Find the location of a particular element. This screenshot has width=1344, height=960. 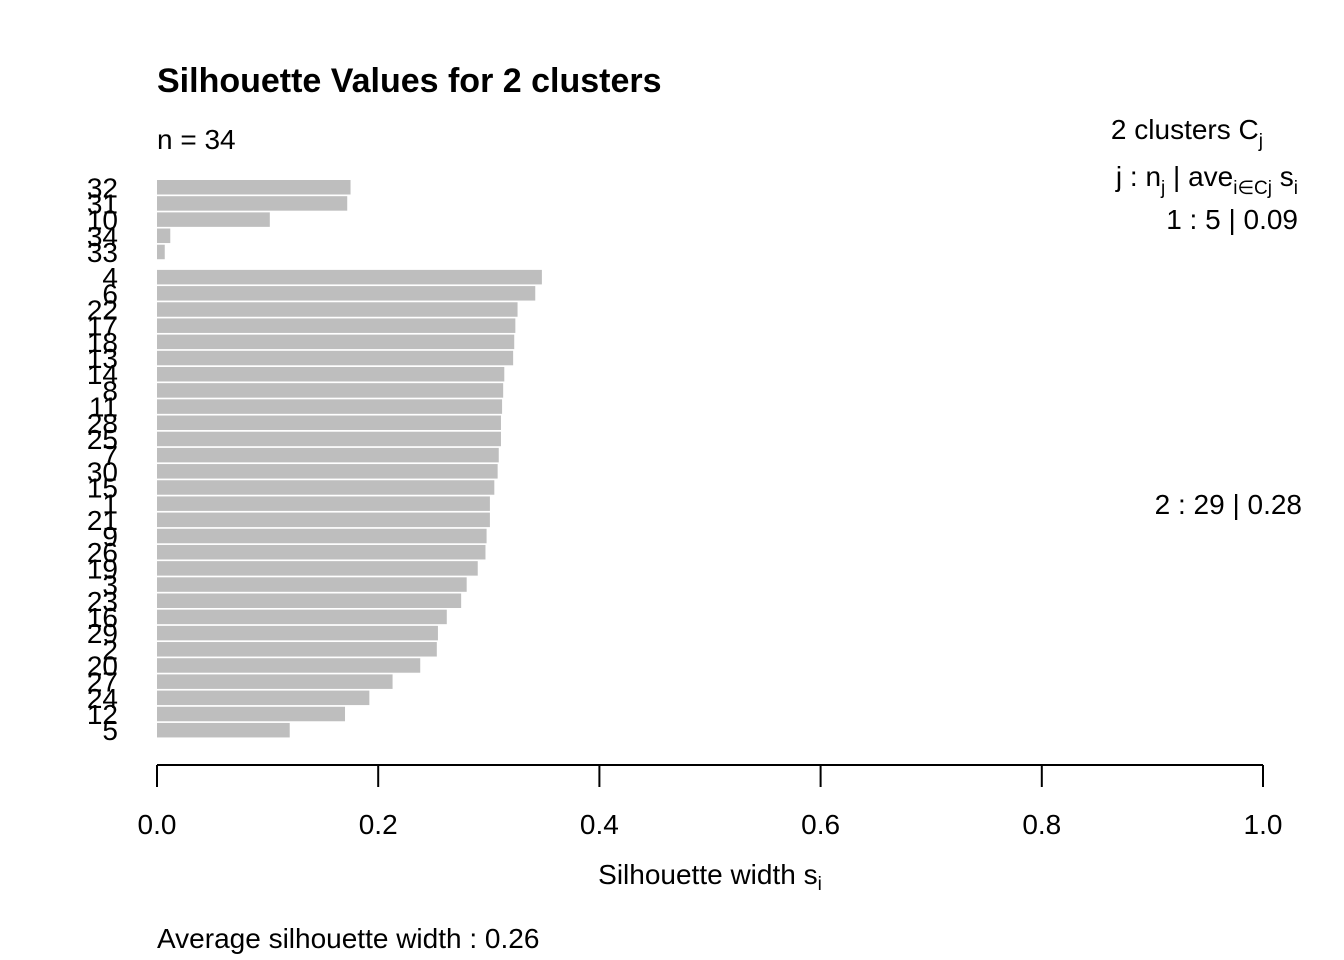

row-label: 10 is located at coordinates (102, 220).